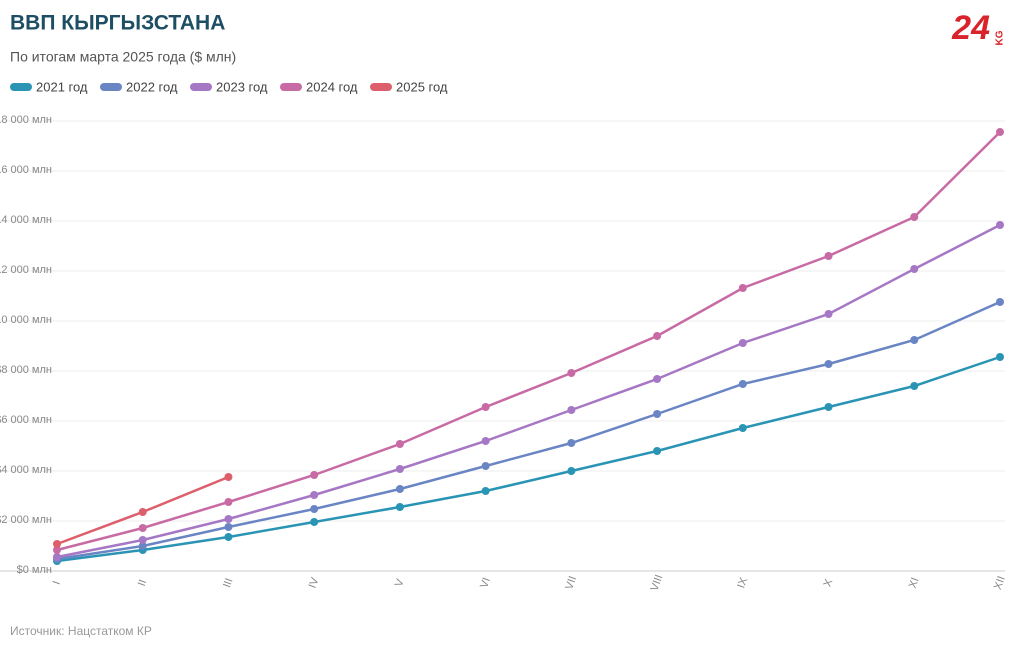 The height and width of the screenshot is (650, 1020). Describe the element at coordinates (970, 28) in the screenshot. I see `logo-number: 24` at that location.